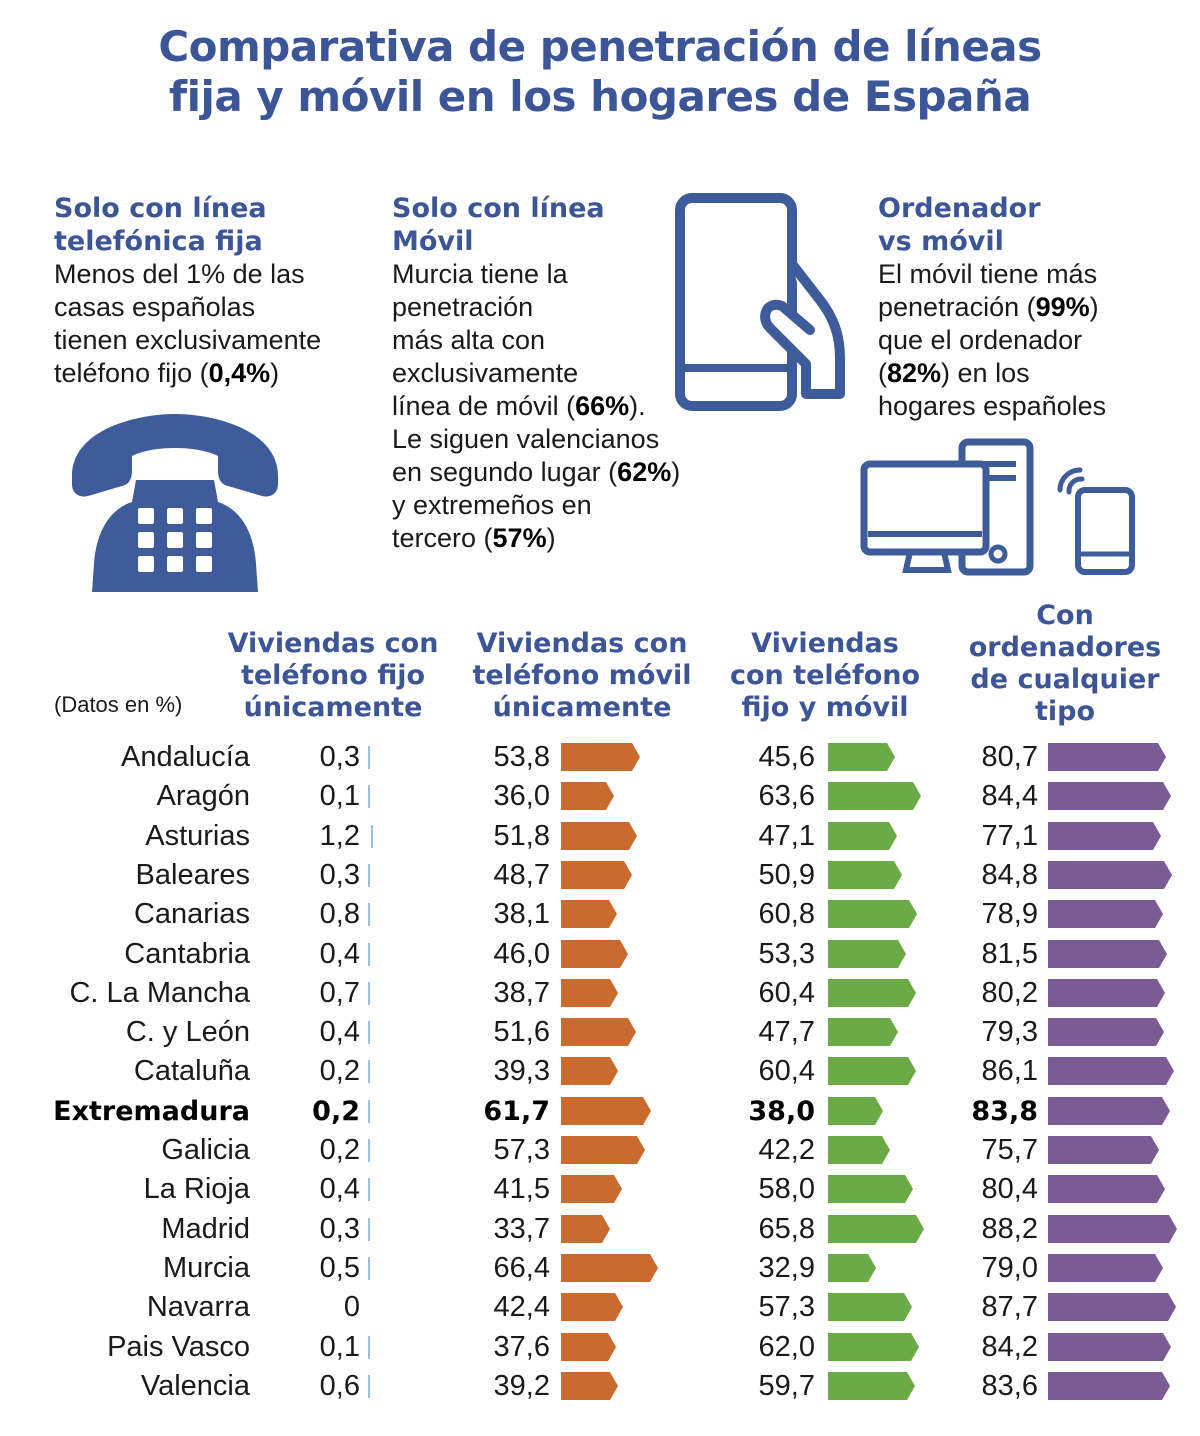  Describe the element at coordinates (786, 914) in the screenshot. I see `value-fijo-movil: 60,8` at that location.